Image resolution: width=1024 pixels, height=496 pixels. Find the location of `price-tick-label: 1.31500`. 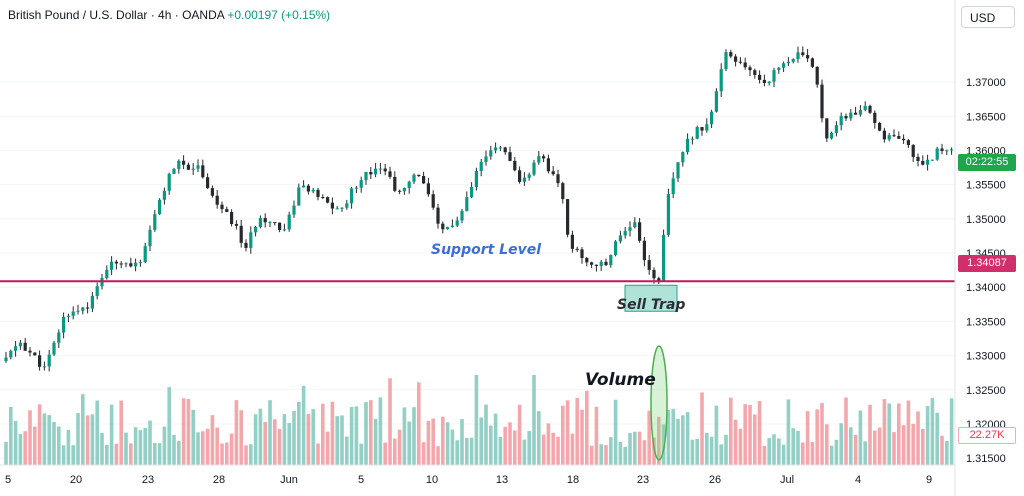

price-tick-label: 1.31500 is located at coordinates (986, 459).